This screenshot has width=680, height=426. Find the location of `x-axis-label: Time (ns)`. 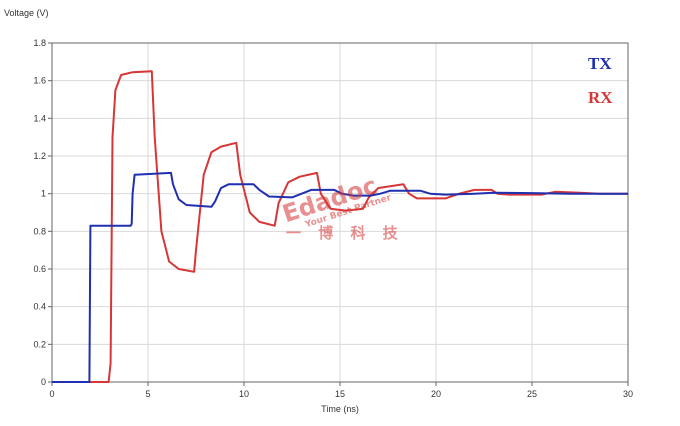

x-axis-label: Time (ns) is located at coordinates (340, 409).